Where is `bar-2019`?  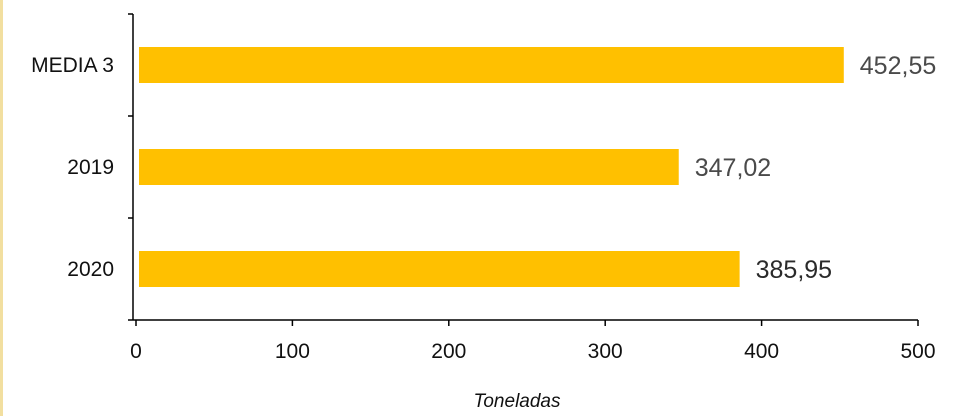
bar-2019 is located at coordinates (409, 167).